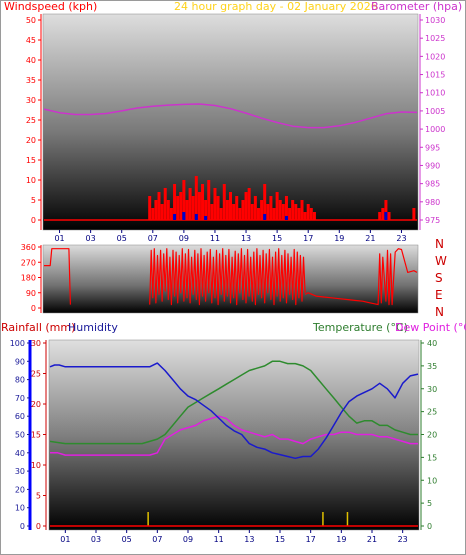 The width and height of the screenshot is (466, 555). What do you see at coordinates (435, 38) in the screenshot?
I see `baro-right-tick-label: 1025` at bounding box center [435, 38].